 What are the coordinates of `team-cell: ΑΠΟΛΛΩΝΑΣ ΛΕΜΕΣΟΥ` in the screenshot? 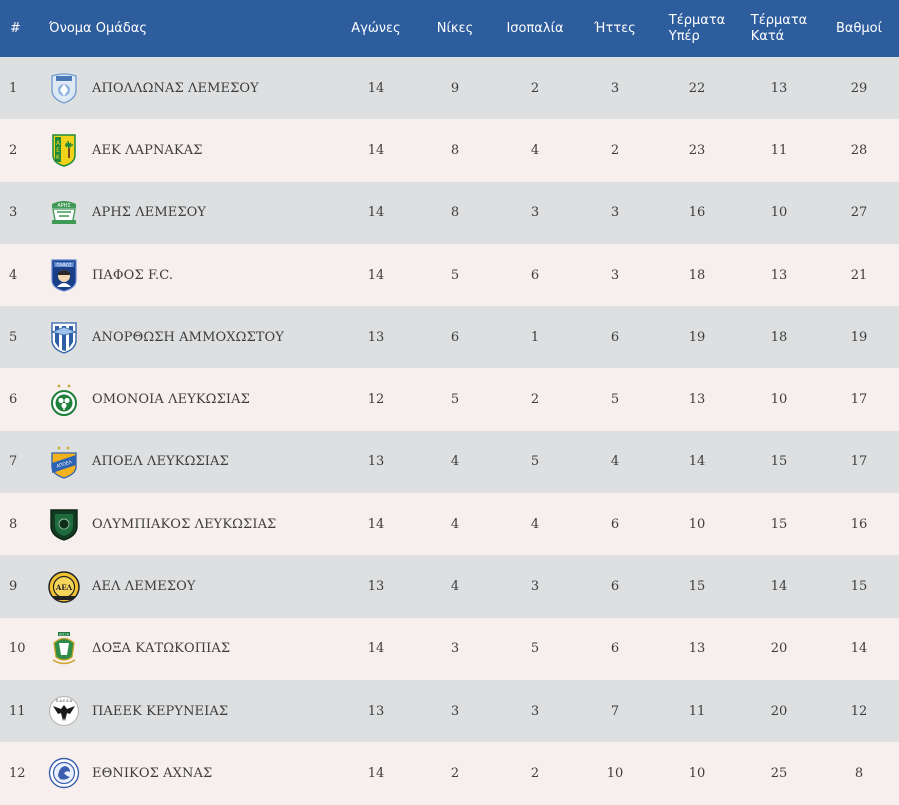 It's located at (191, 88).